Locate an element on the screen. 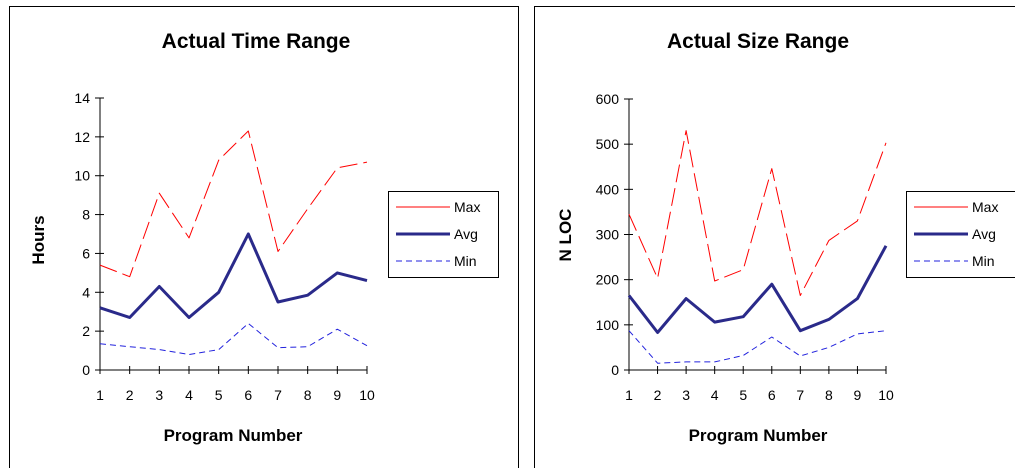 Image resolution: width=1015 pixels, height=468 pixels. y-tick-label: 12 is located at coordinates (82, 137).